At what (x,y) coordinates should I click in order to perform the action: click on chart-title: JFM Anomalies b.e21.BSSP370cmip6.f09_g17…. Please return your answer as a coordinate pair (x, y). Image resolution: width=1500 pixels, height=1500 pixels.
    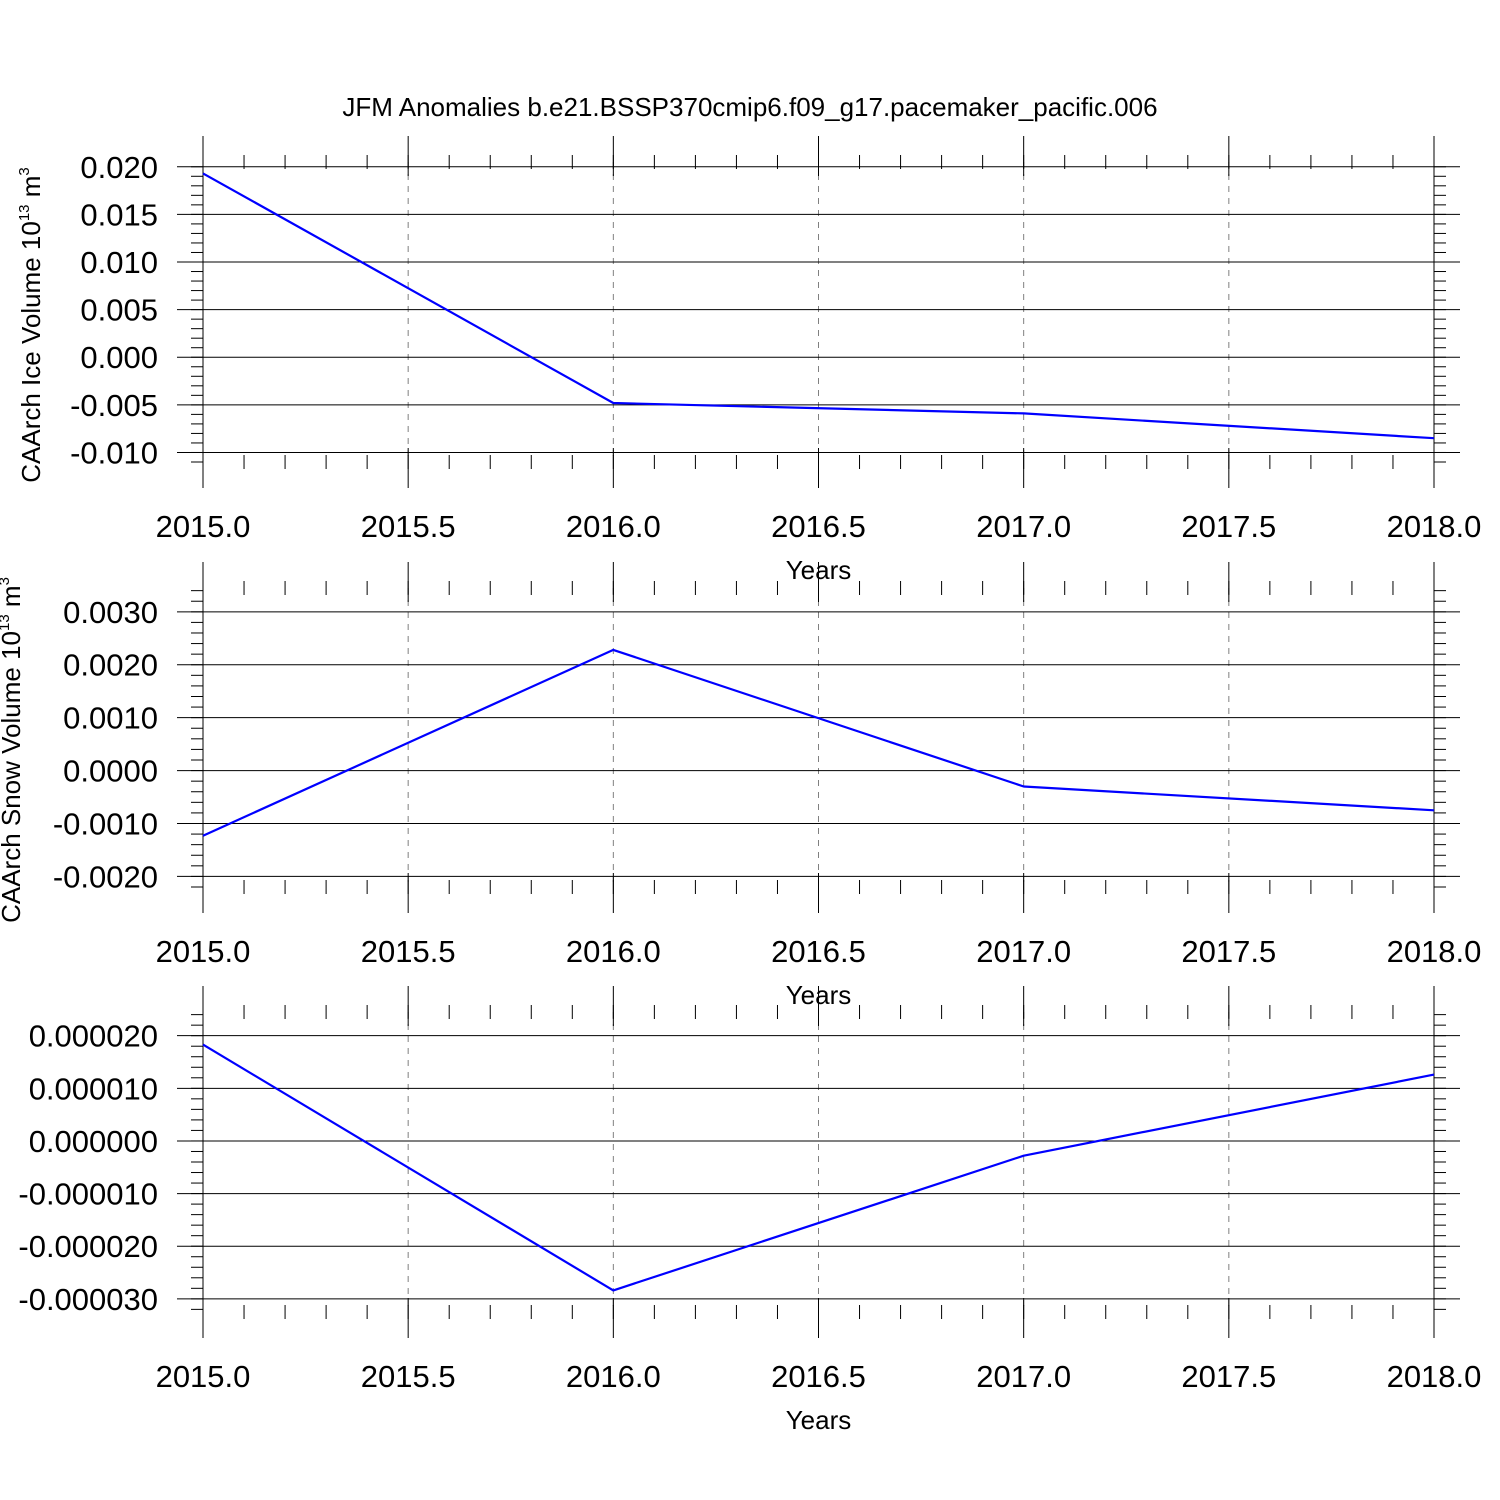
    Looking at the image, I should click on (749, 107).